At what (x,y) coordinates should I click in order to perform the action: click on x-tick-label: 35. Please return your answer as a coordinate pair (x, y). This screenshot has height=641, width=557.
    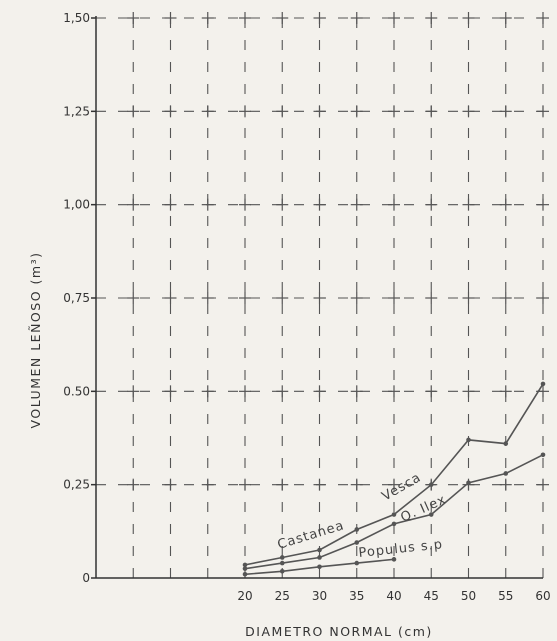
    Looking at the image, I should click on (356, 596).